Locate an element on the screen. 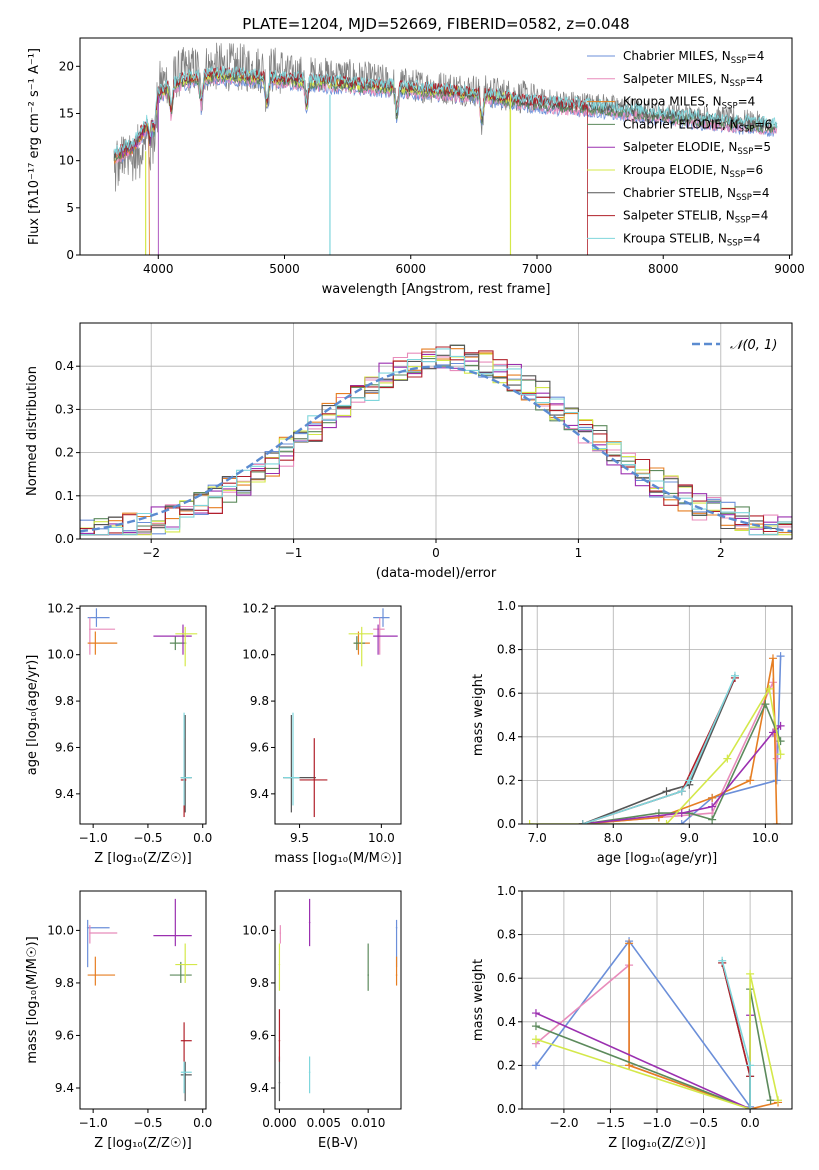 This screenshot has width=819, height=1170. mass-weight-line-kroupa-miles is located at coordinates (703, 1026).